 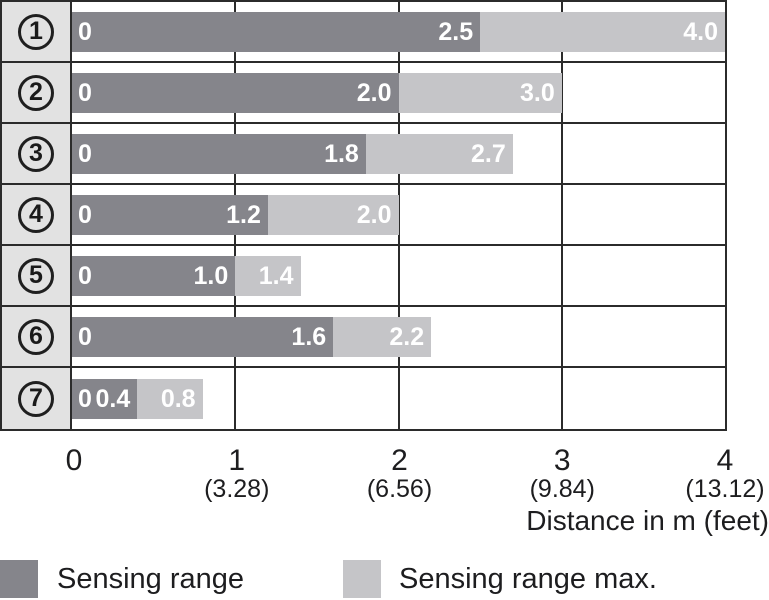 What do you see at coordinates (151, 579) in the screenshot?
I see `legend-label: Sensing range` at bounding box center [151, 579].